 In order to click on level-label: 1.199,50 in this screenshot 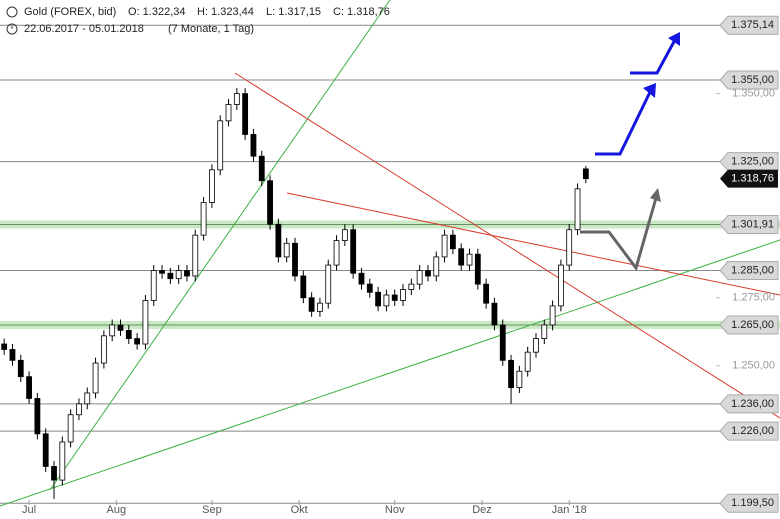, I will do `click(752, 503)`.